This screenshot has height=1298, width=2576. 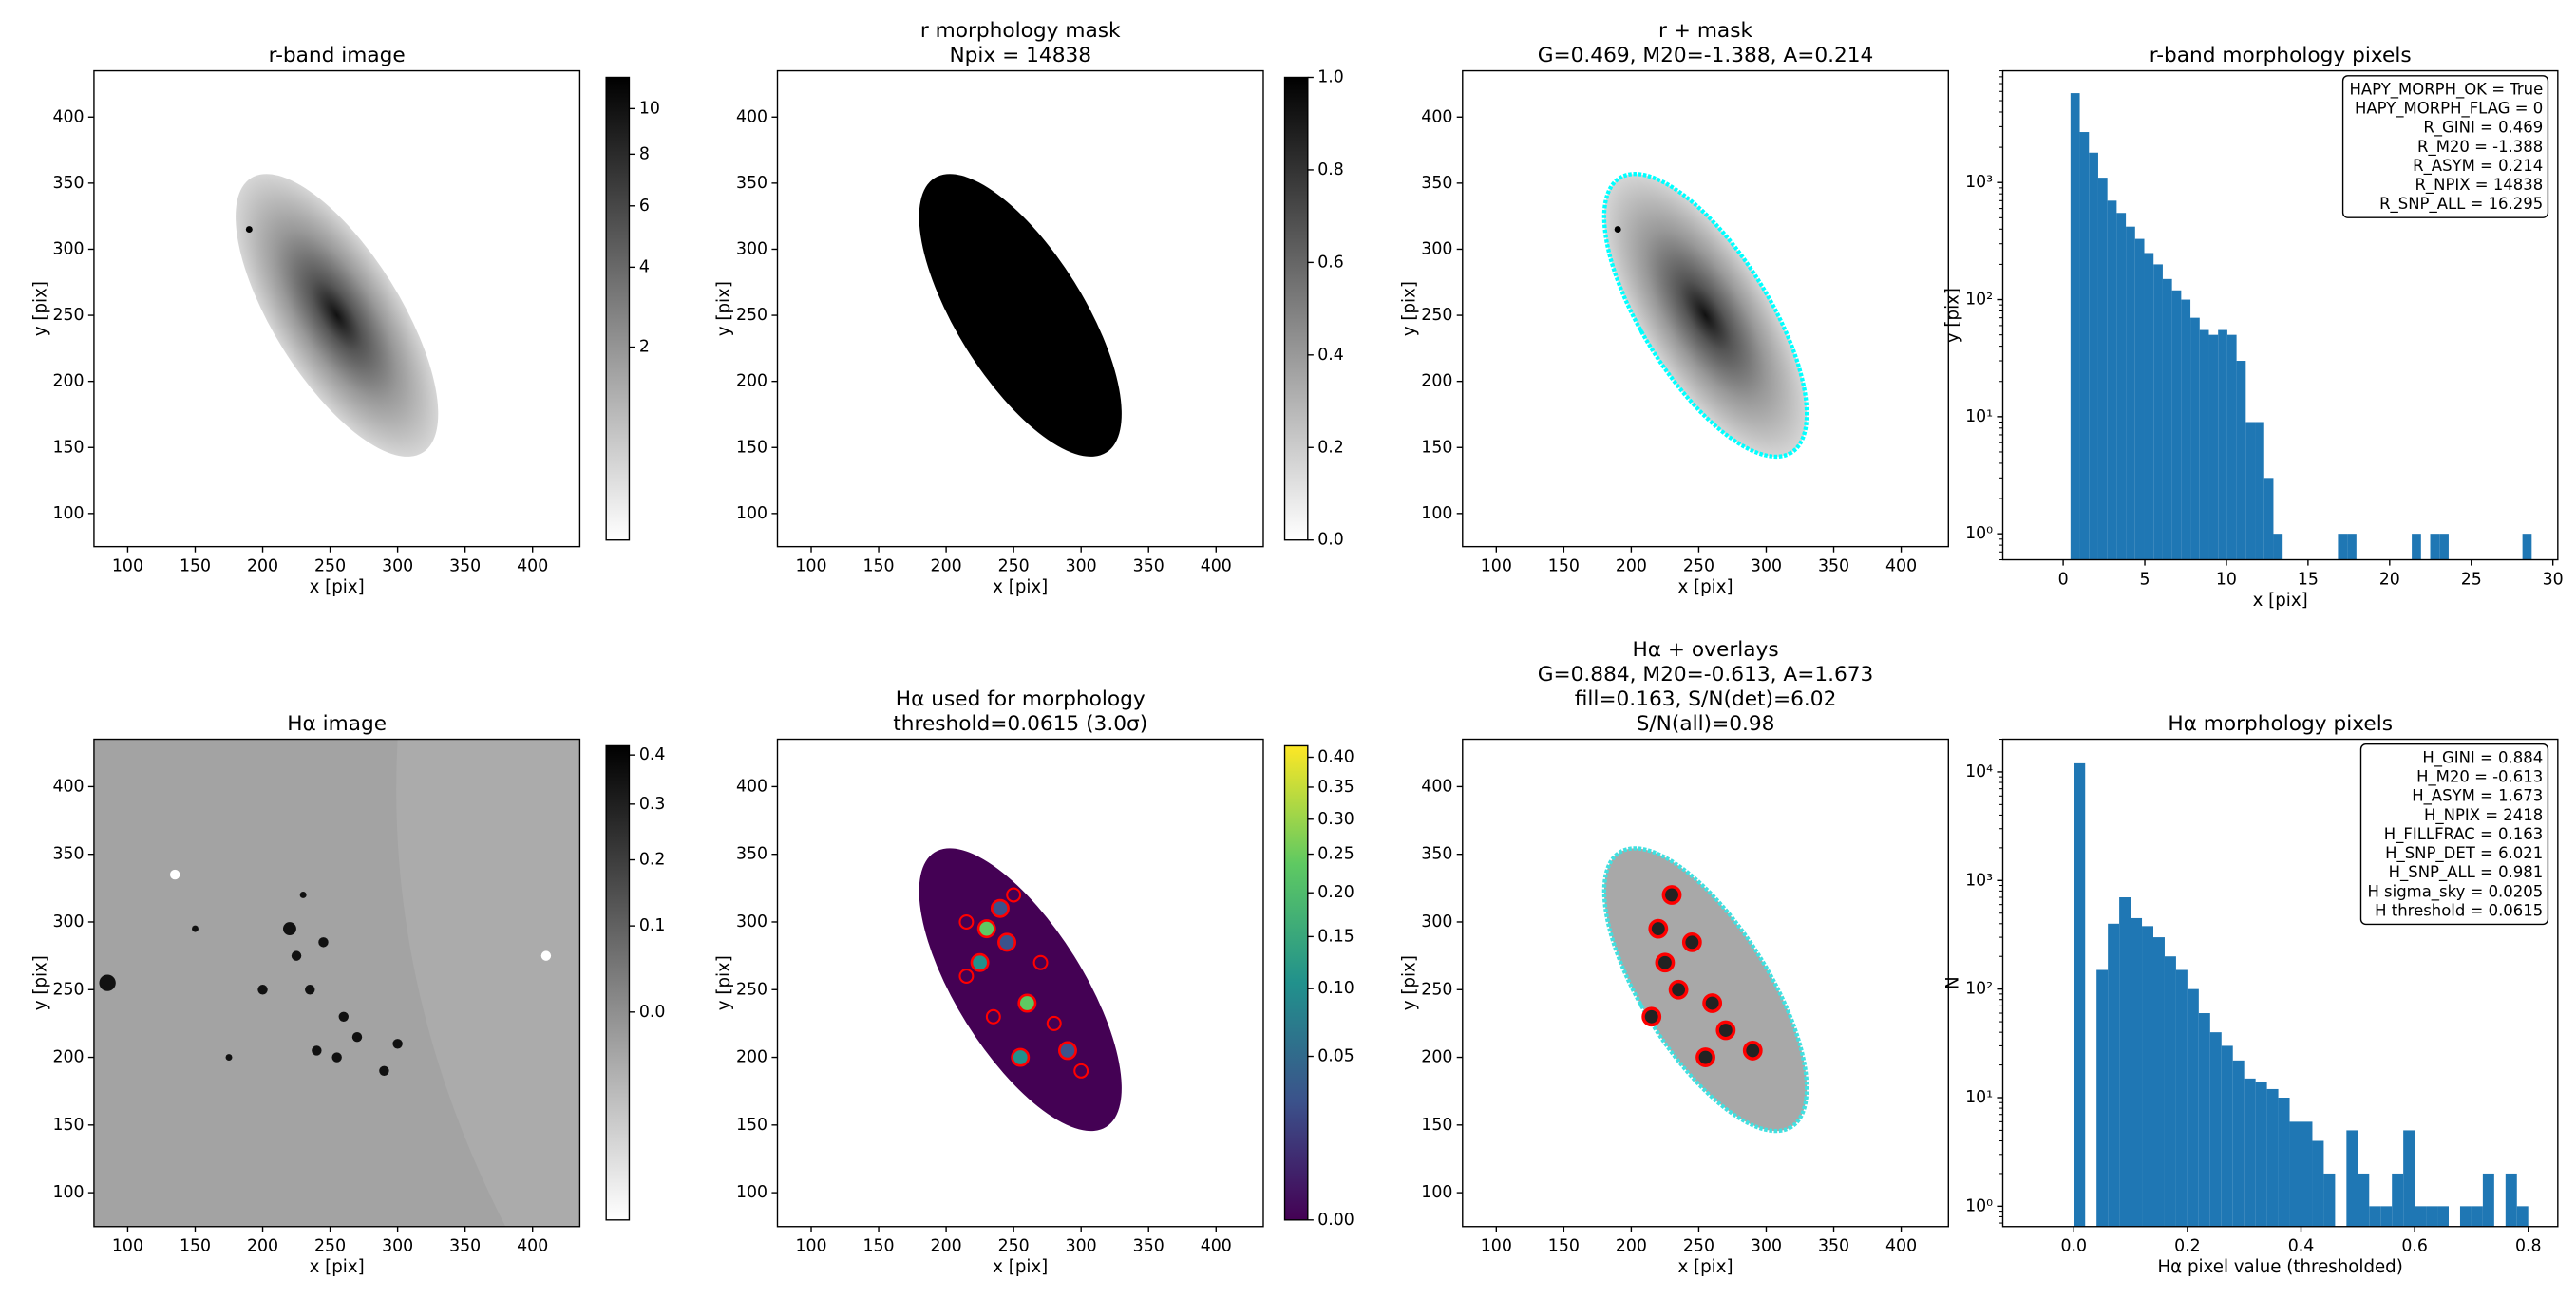 I want to click on y-tick-label: 10¹, so click(x=1979, y=416).